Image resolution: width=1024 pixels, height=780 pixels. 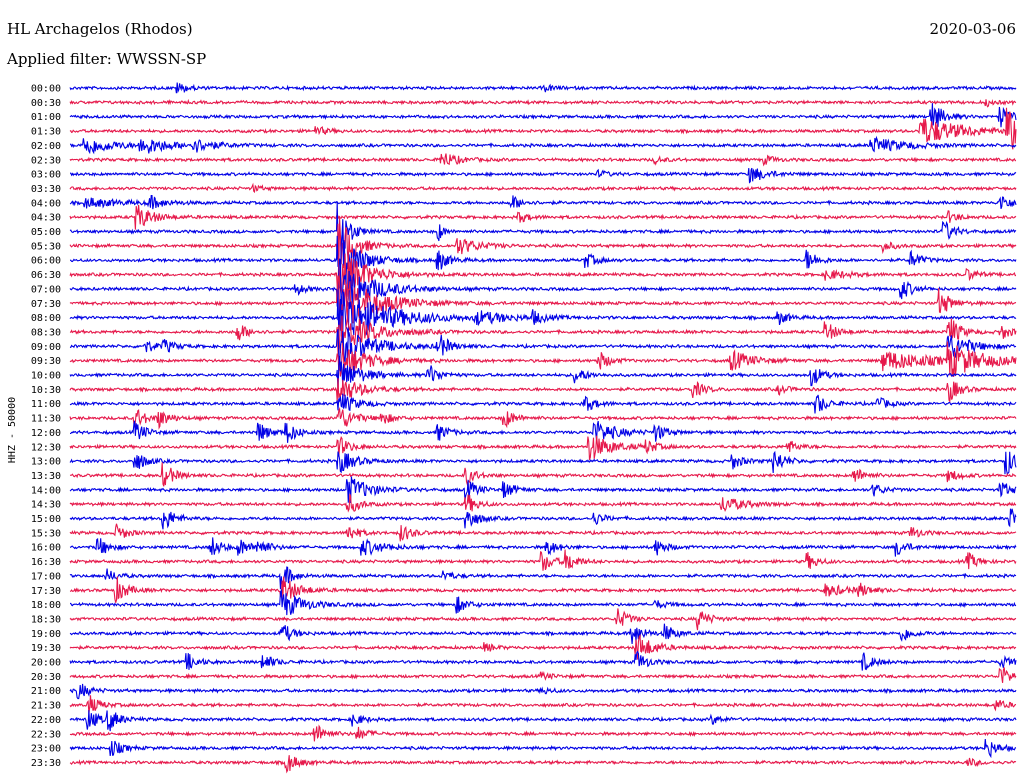 I want to click on time-tick-label: 05:00, so click(x=46, y=232).